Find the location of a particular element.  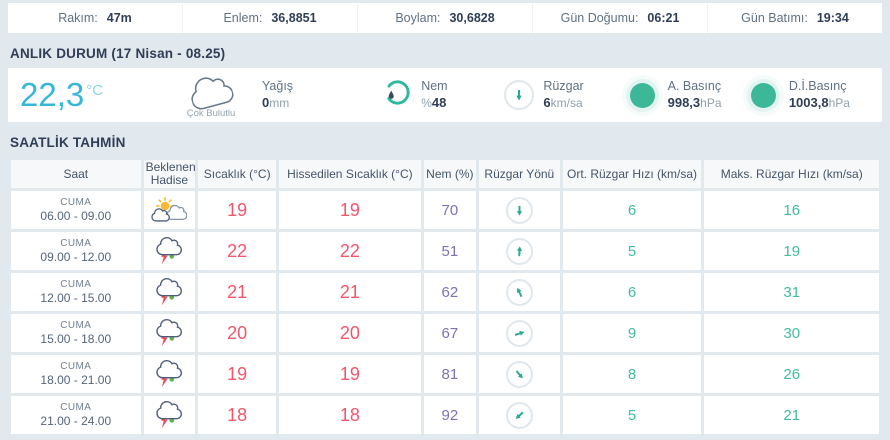

feels-like-cell: 20 is located at coordinates (350, 333).